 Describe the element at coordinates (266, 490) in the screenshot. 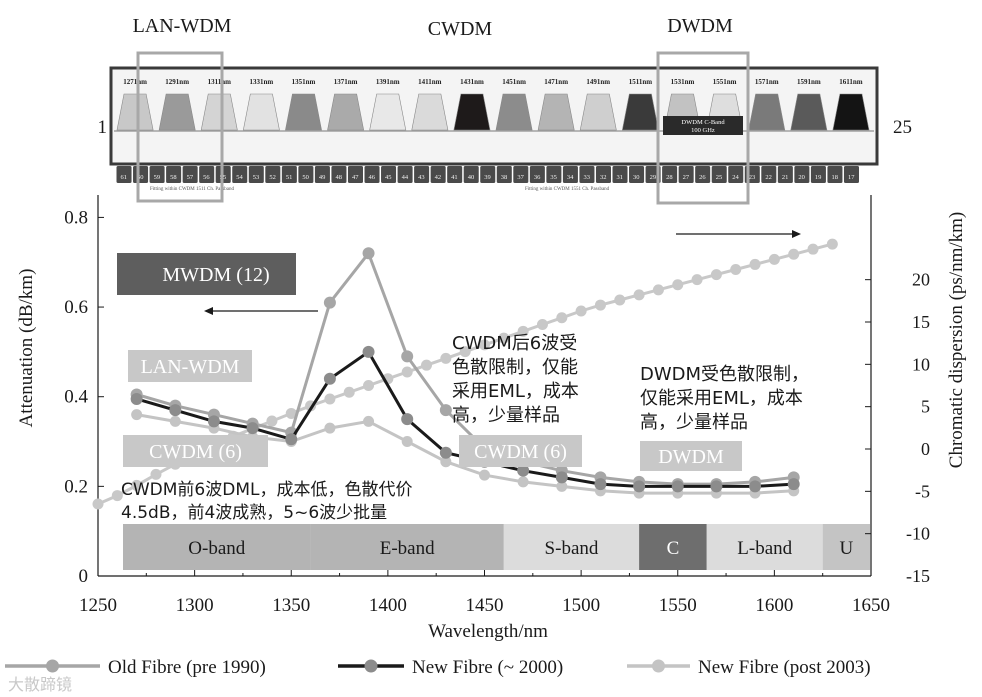

I see `cwdm-front-note-line: CWDM前6波DML，成本低，色散代价` at that location.